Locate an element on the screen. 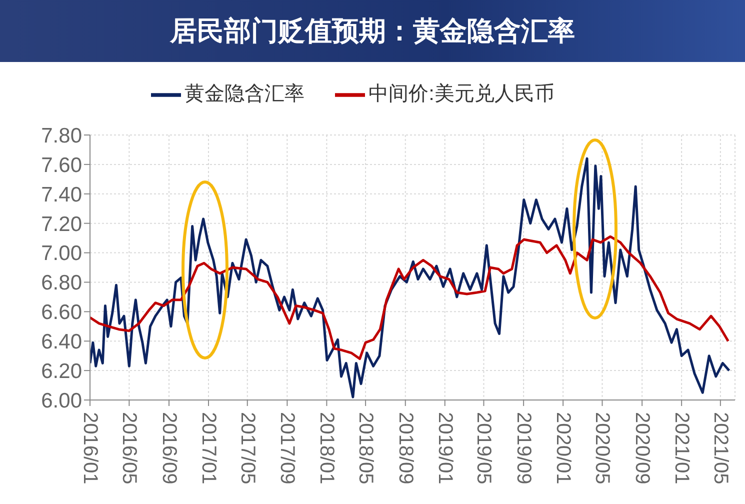  y-tick-label: 6.60 is located at coordinates (61, 312).